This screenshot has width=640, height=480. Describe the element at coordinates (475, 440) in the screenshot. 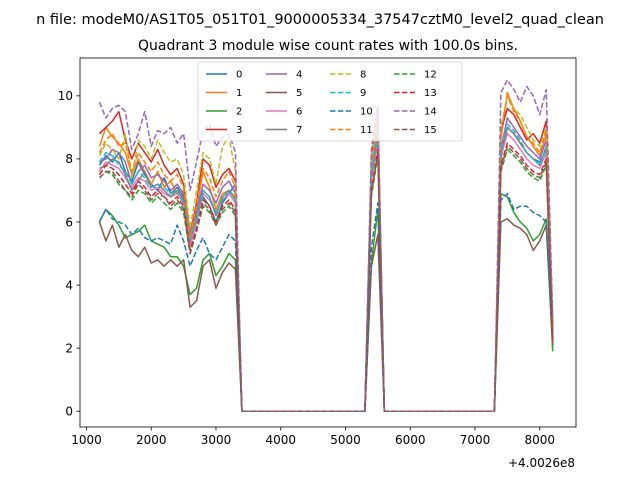

I see `x-tick-label-7000: 7000` at that location.